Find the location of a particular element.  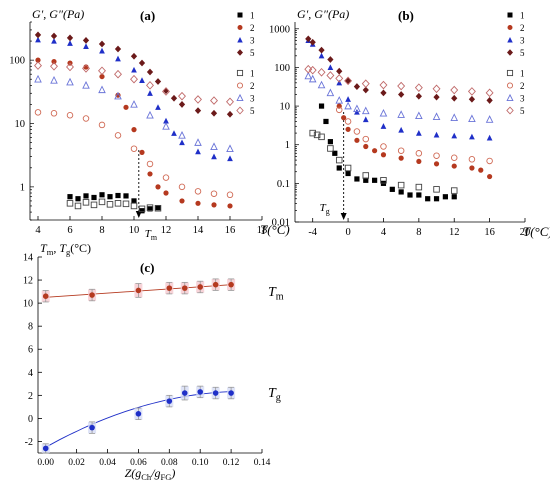

y-tick-label: 4 is located at coordinates (30, 373).